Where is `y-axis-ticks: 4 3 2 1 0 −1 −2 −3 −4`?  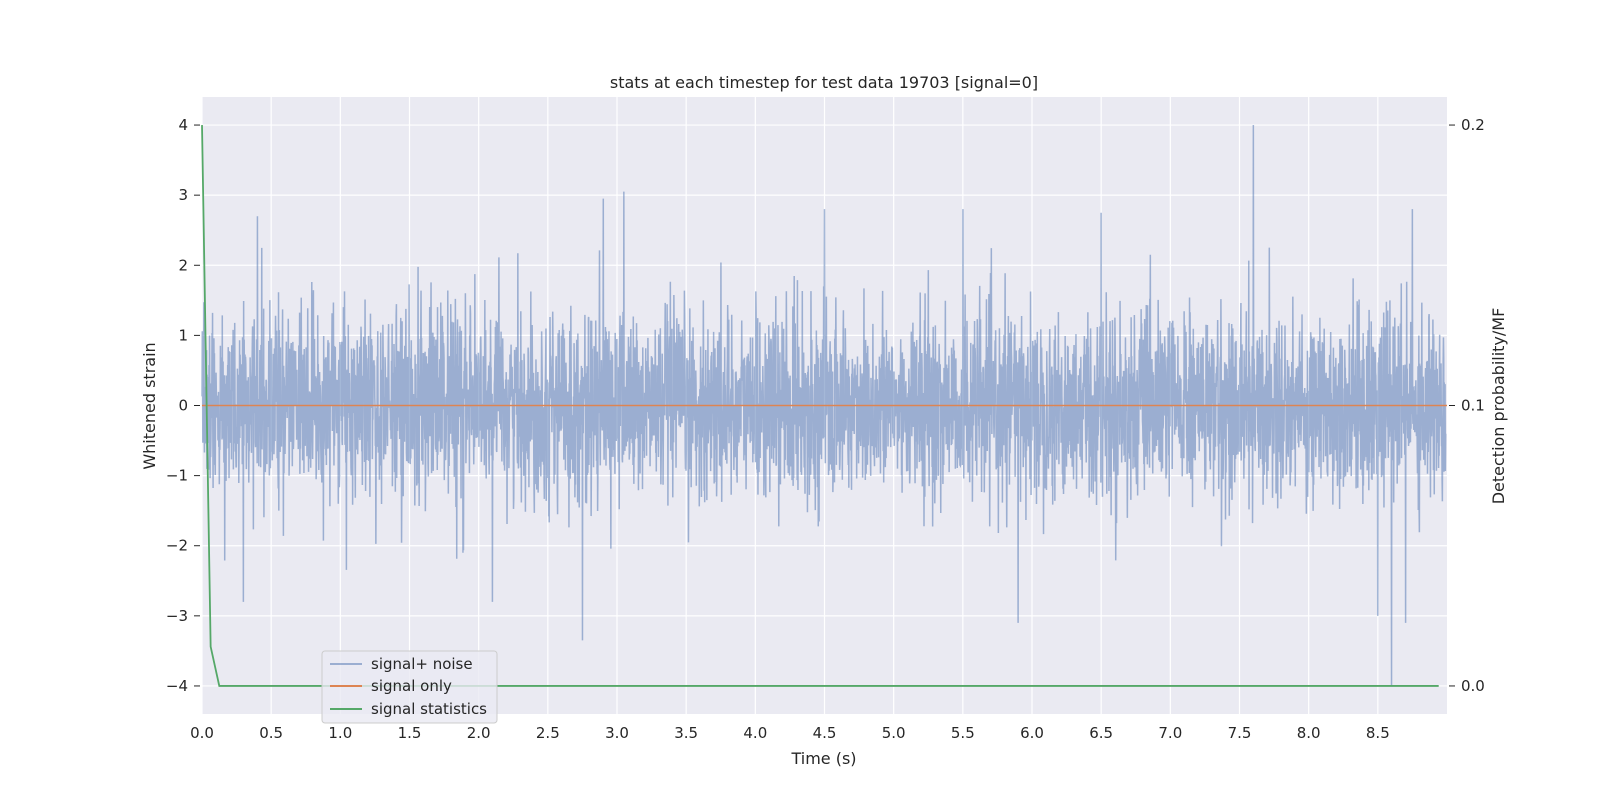 y-axis-ticks: 4 3 2 1 0 −1 −2 −3 −4 is located at coordinates (183, 405).